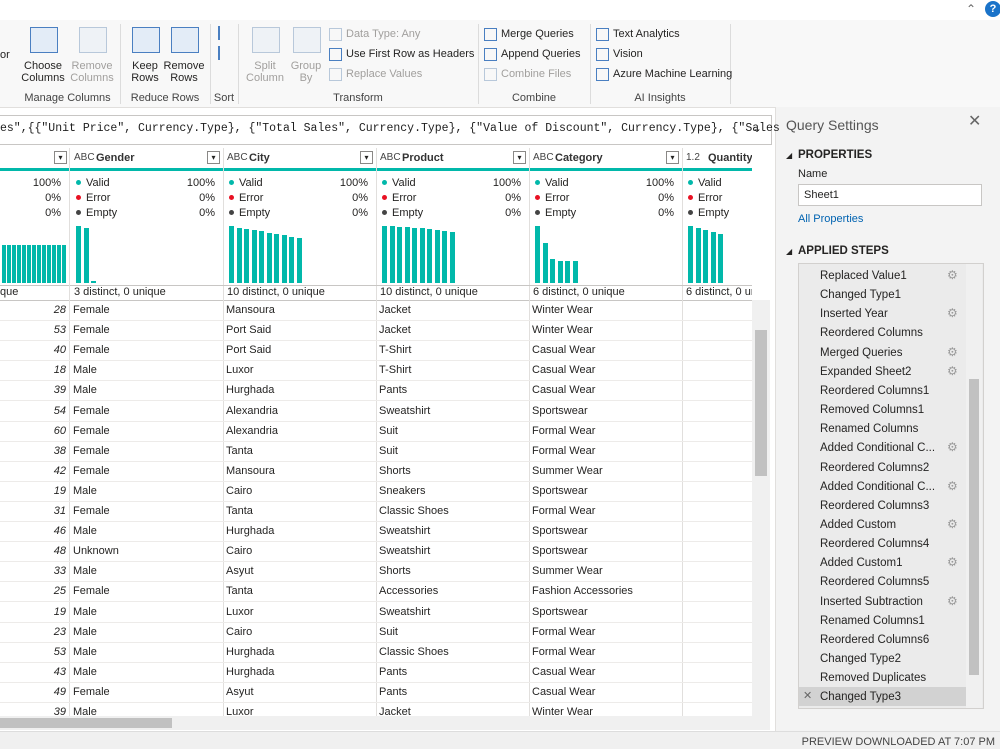 This screenshot has width=1000, height=749. I want to click on applied-step: Reordered Columns6, so click(882, 639).